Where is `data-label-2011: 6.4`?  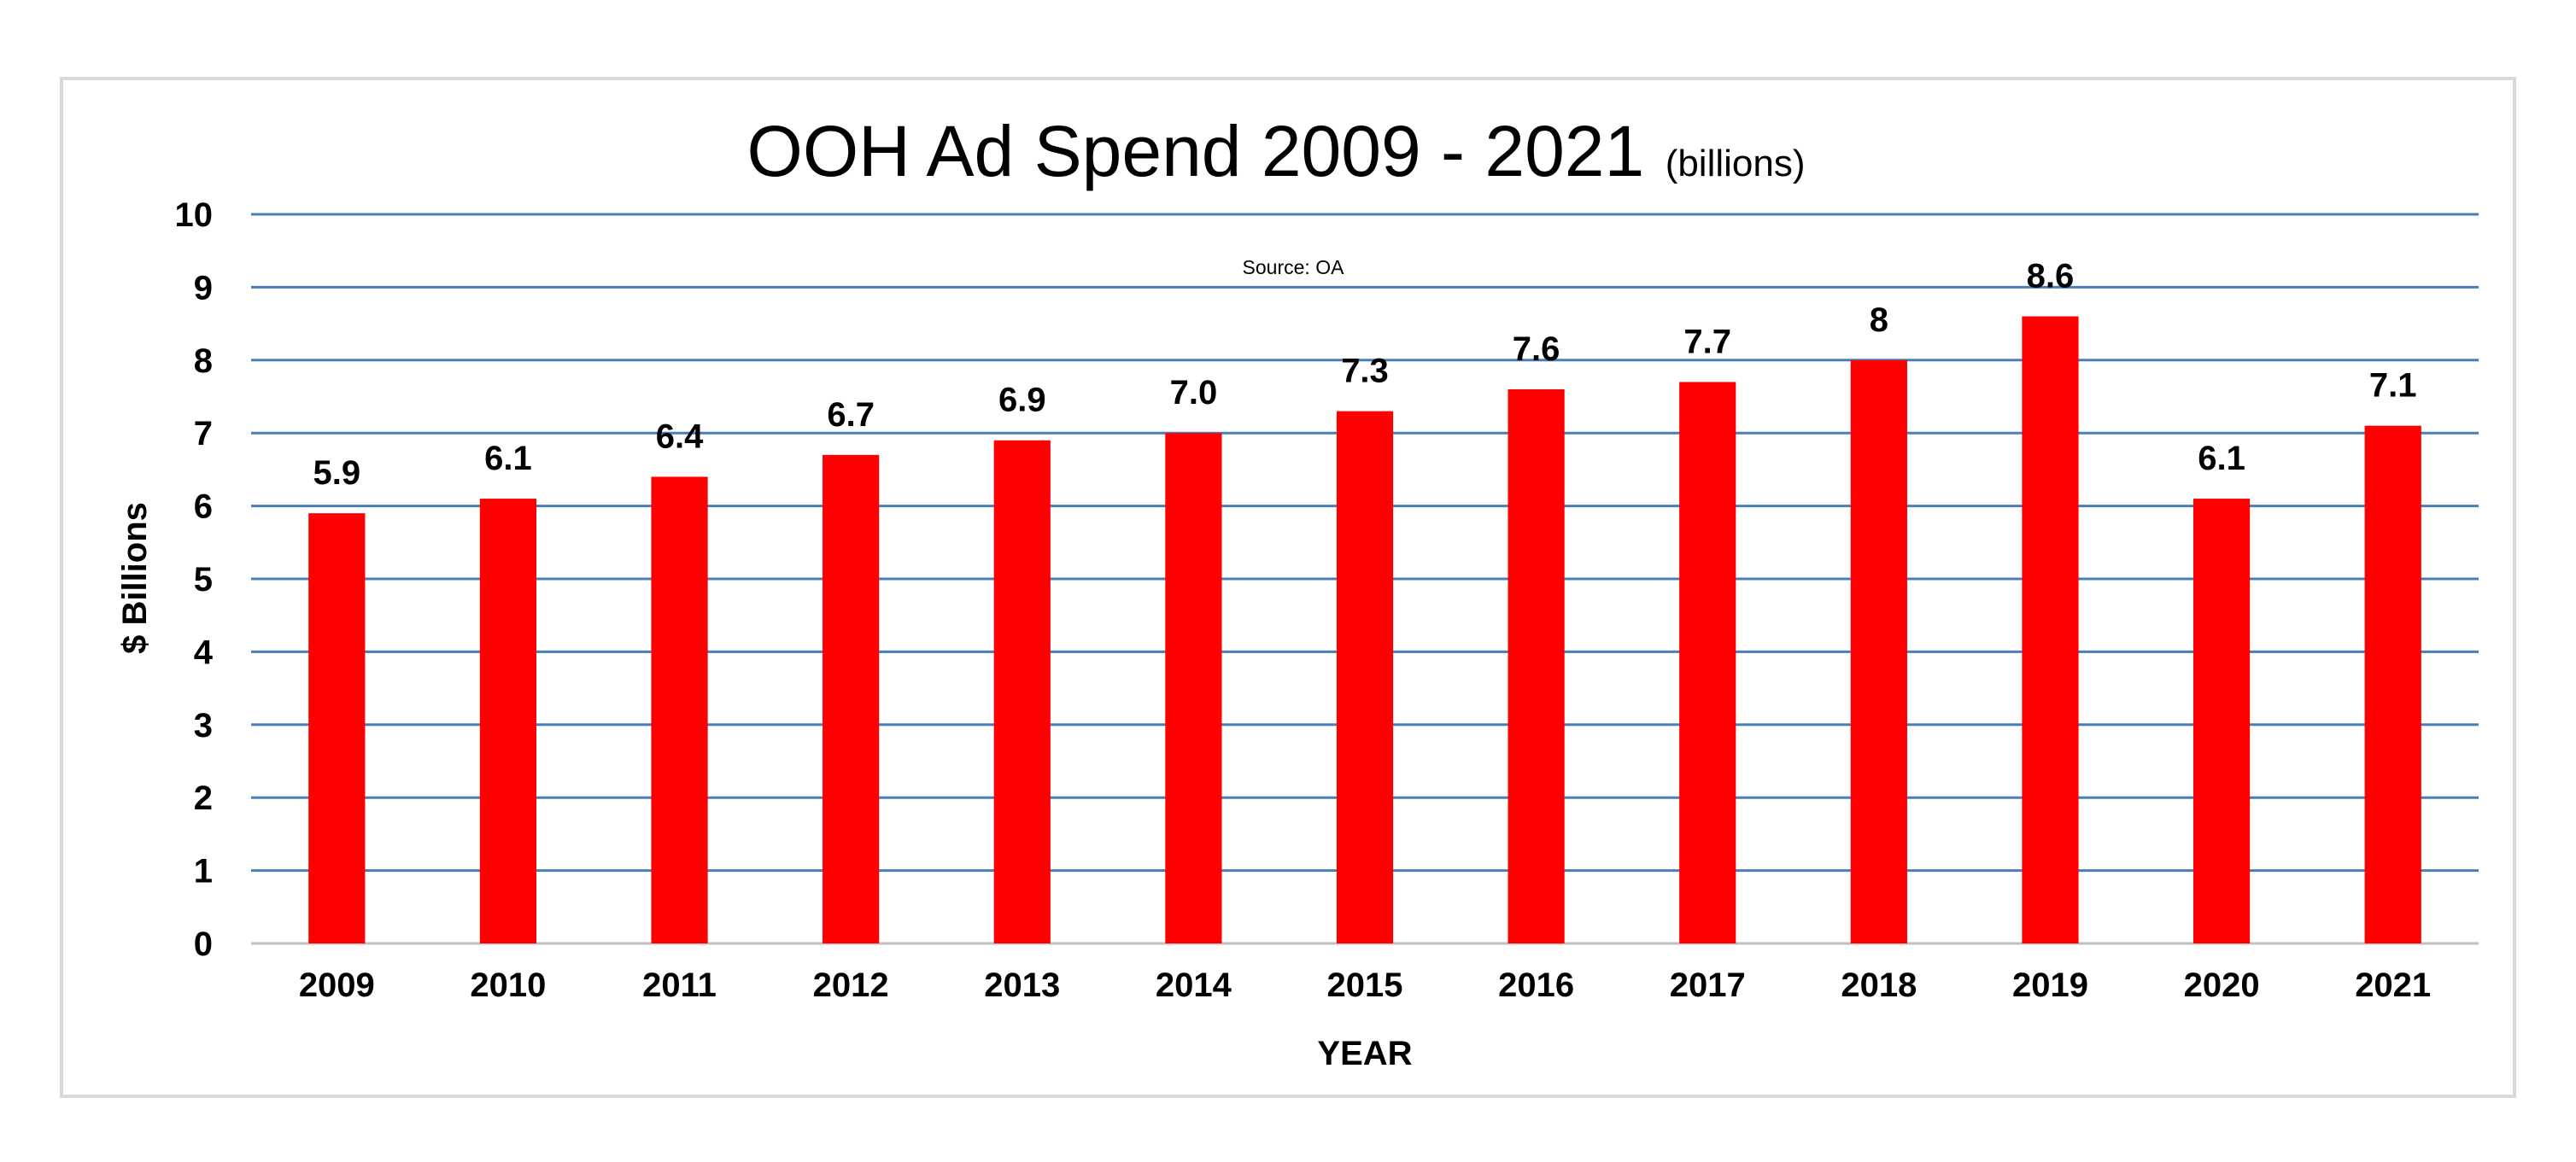 data-label-2011: 6.4 is located at coordinates (680, 437).